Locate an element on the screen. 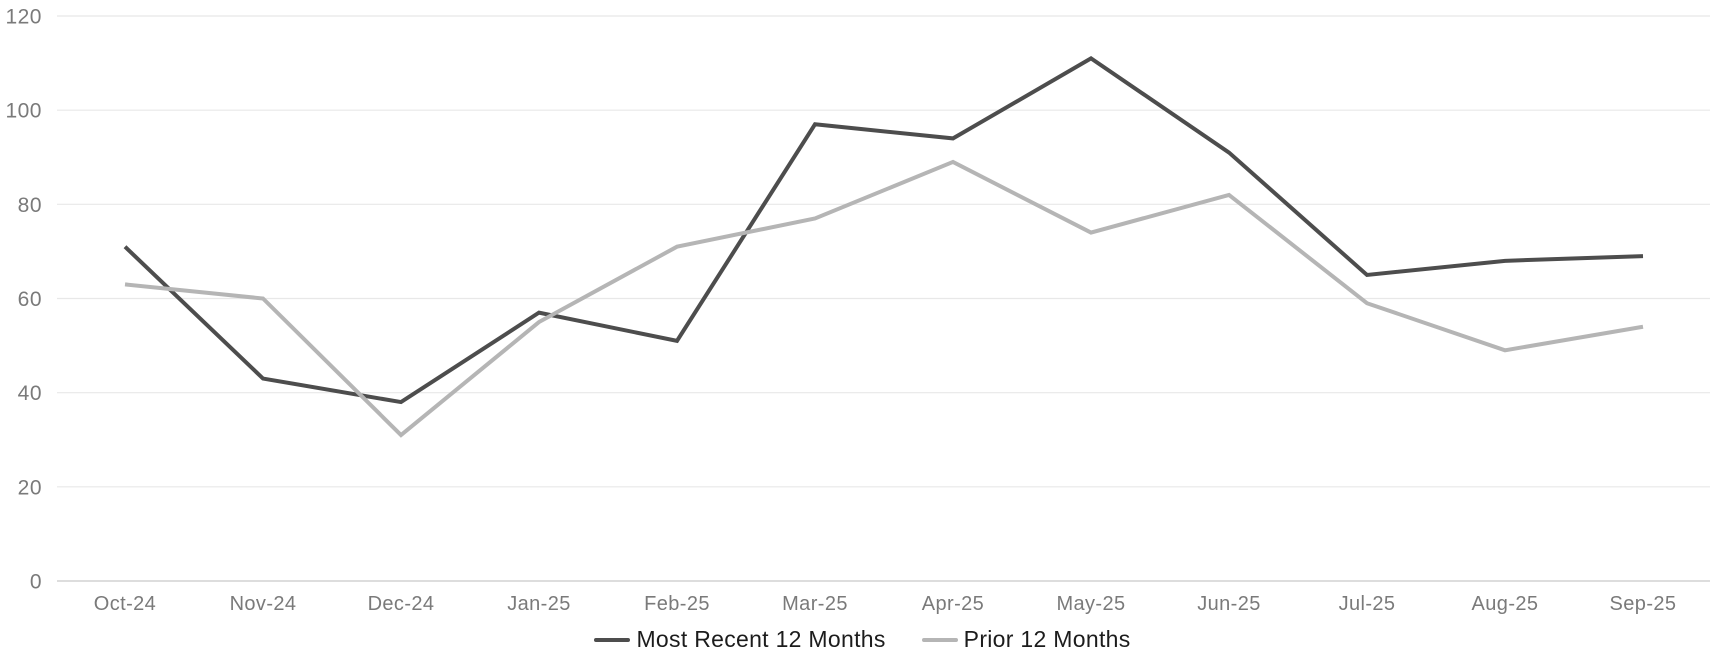  legend-swatch-most-recent-12-months is located at coordinates (612, 639).